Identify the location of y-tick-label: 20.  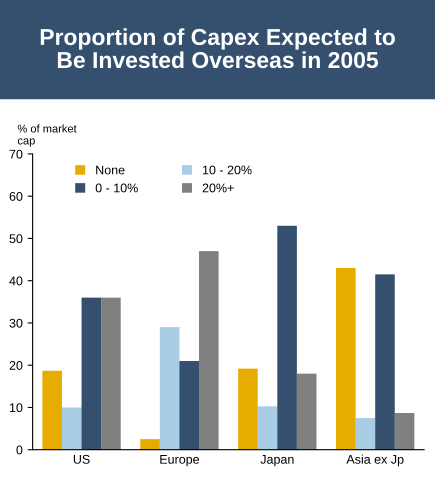
(16, 365).